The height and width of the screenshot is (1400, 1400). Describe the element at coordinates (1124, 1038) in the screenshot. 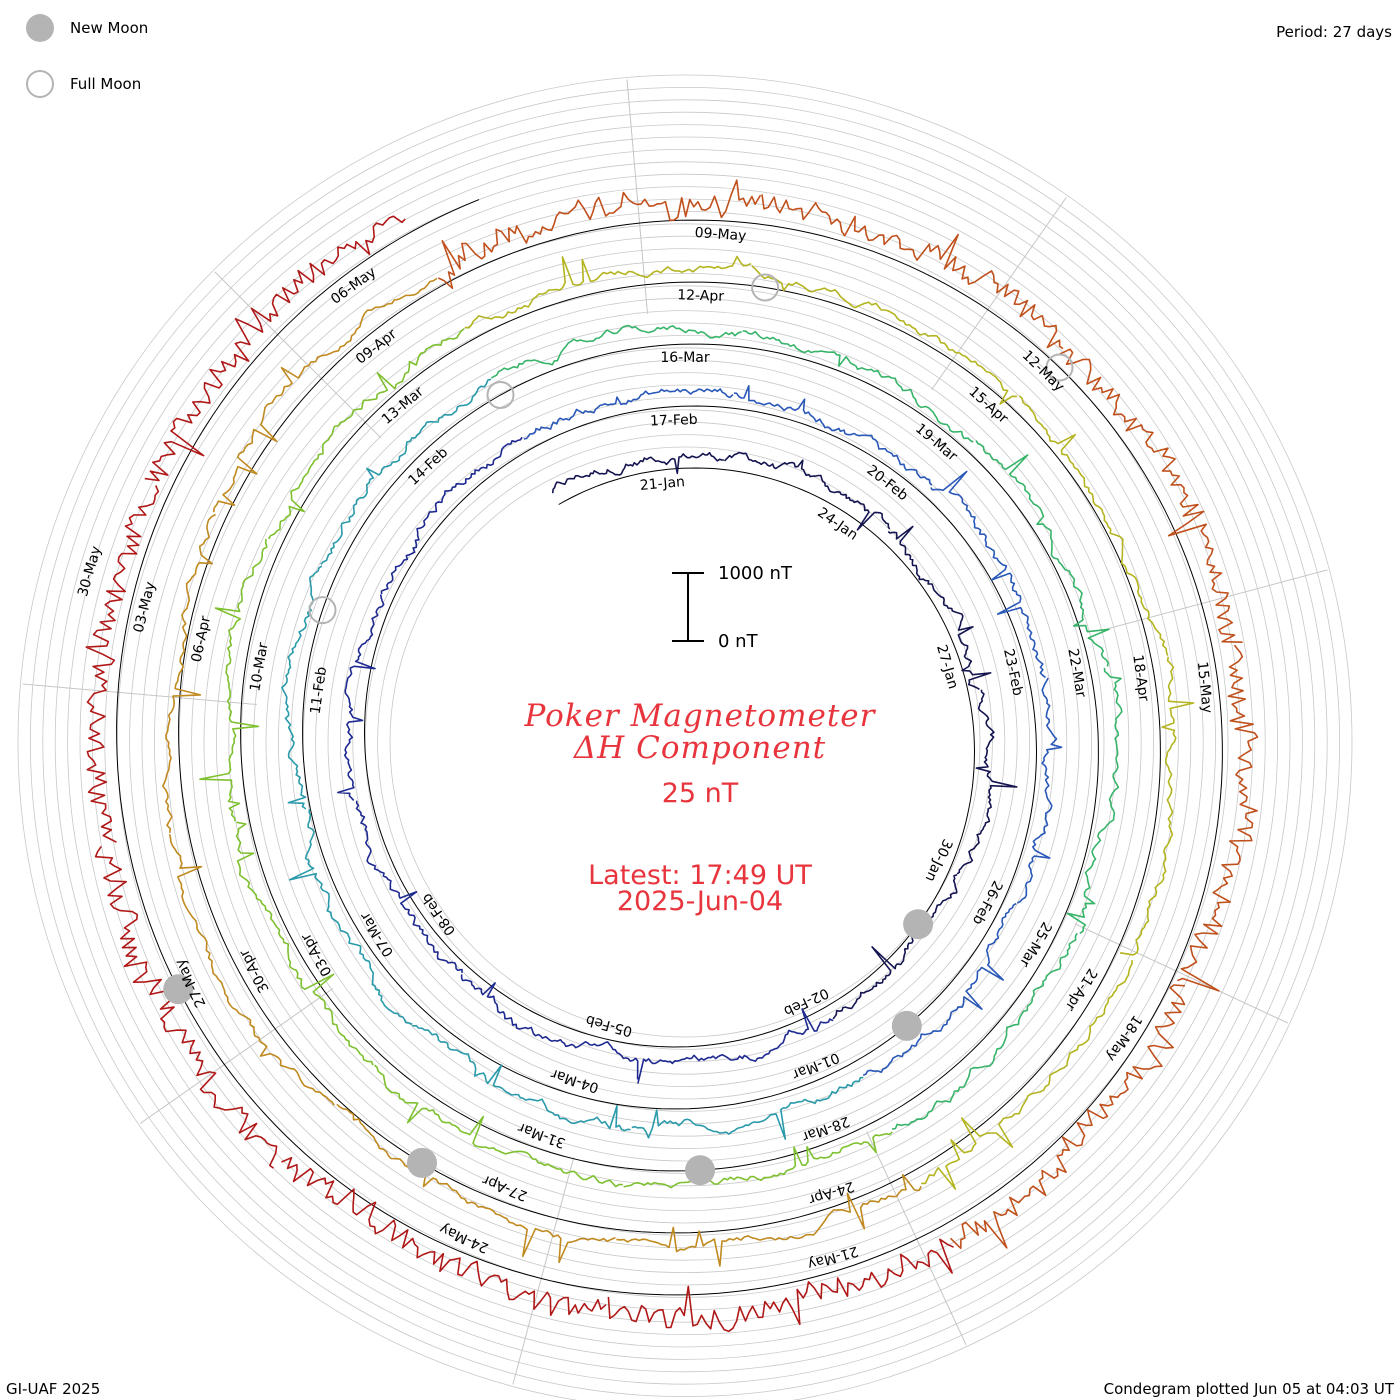

I see `date-label: 18-May` at that location.